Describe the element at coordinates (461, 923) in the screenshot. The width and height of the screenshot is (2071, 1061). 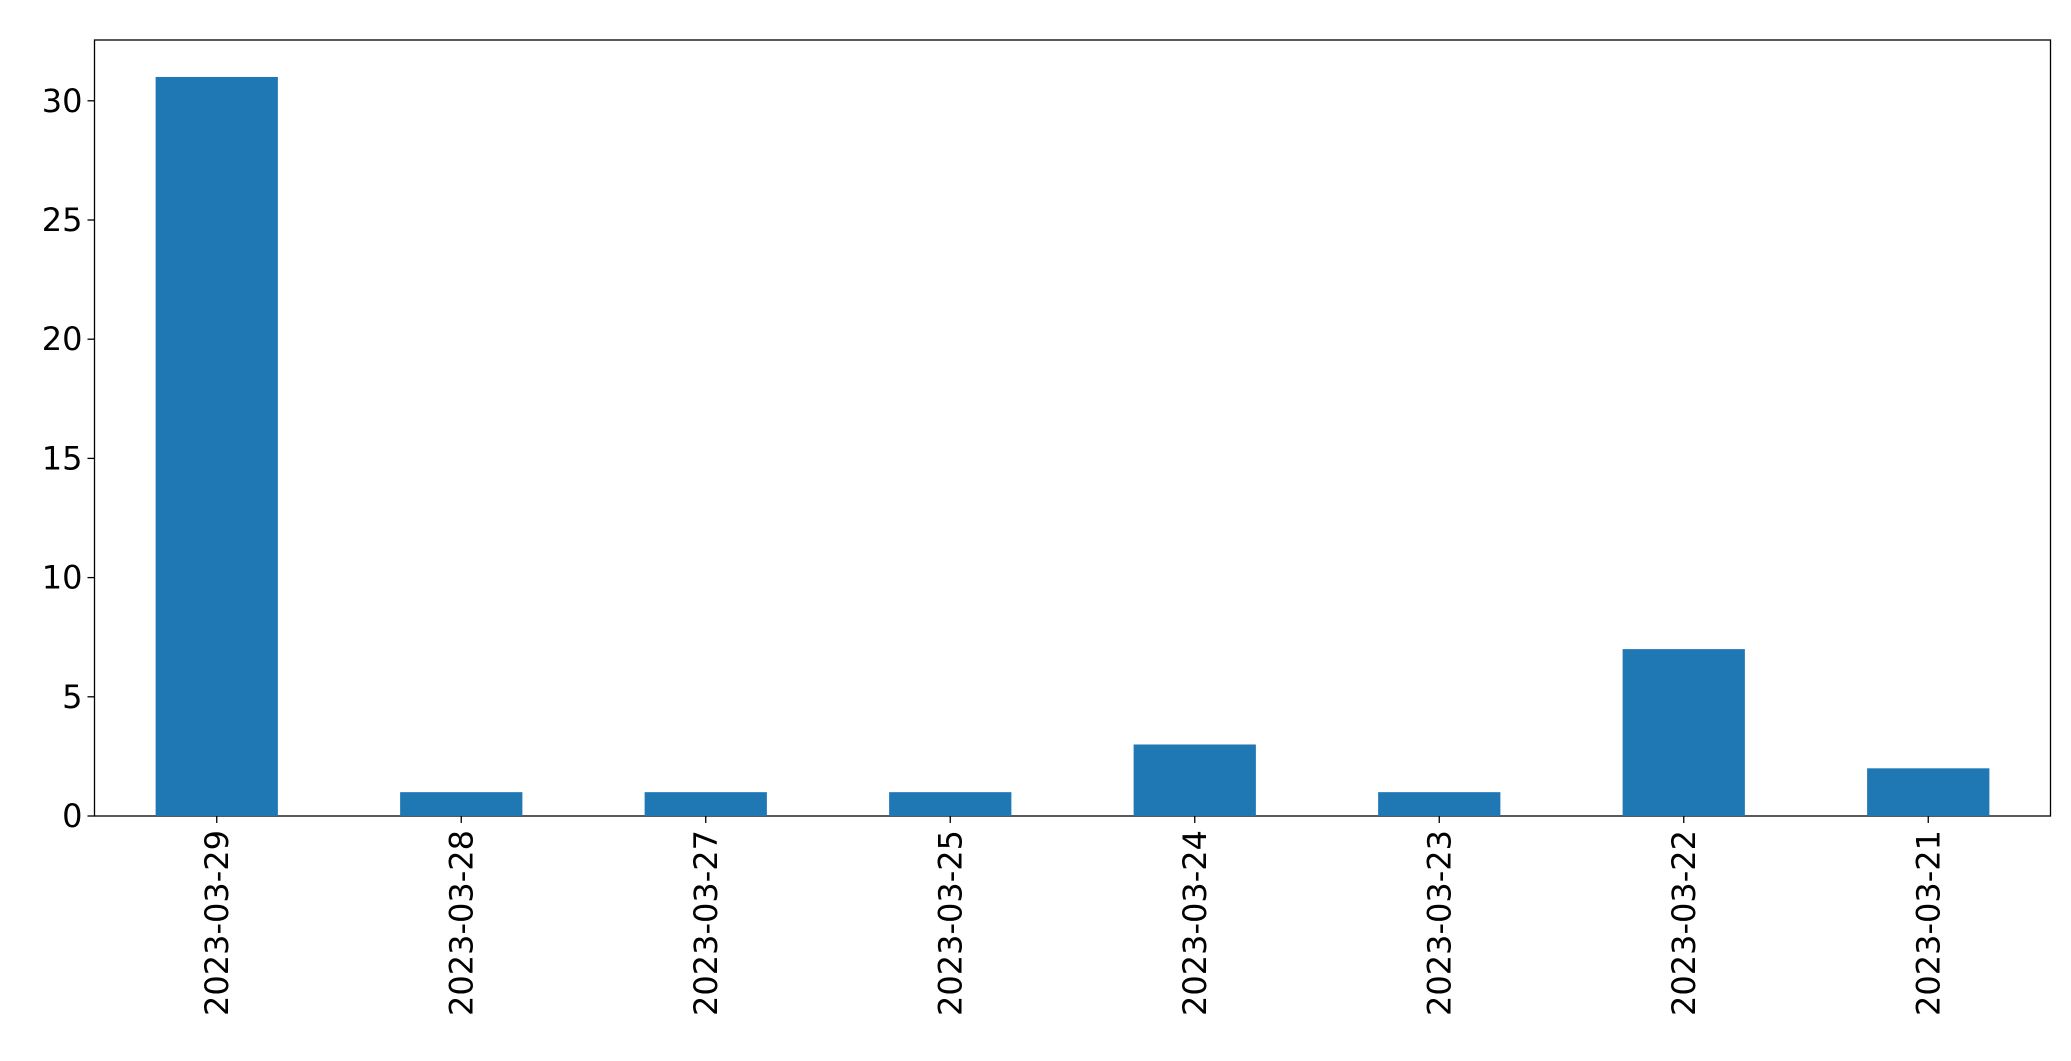
I see `x-tick-label: 2023-03-28` at that location.